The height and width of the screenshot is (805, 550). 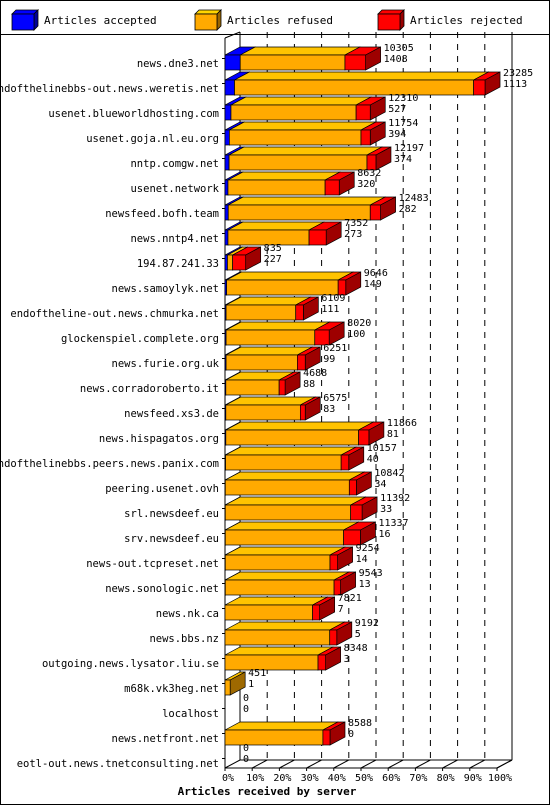 What do you see at coordinates (365, 584) in the screenshot?
I see `value-label-secondary: 13` at bounding box center [365, 584].